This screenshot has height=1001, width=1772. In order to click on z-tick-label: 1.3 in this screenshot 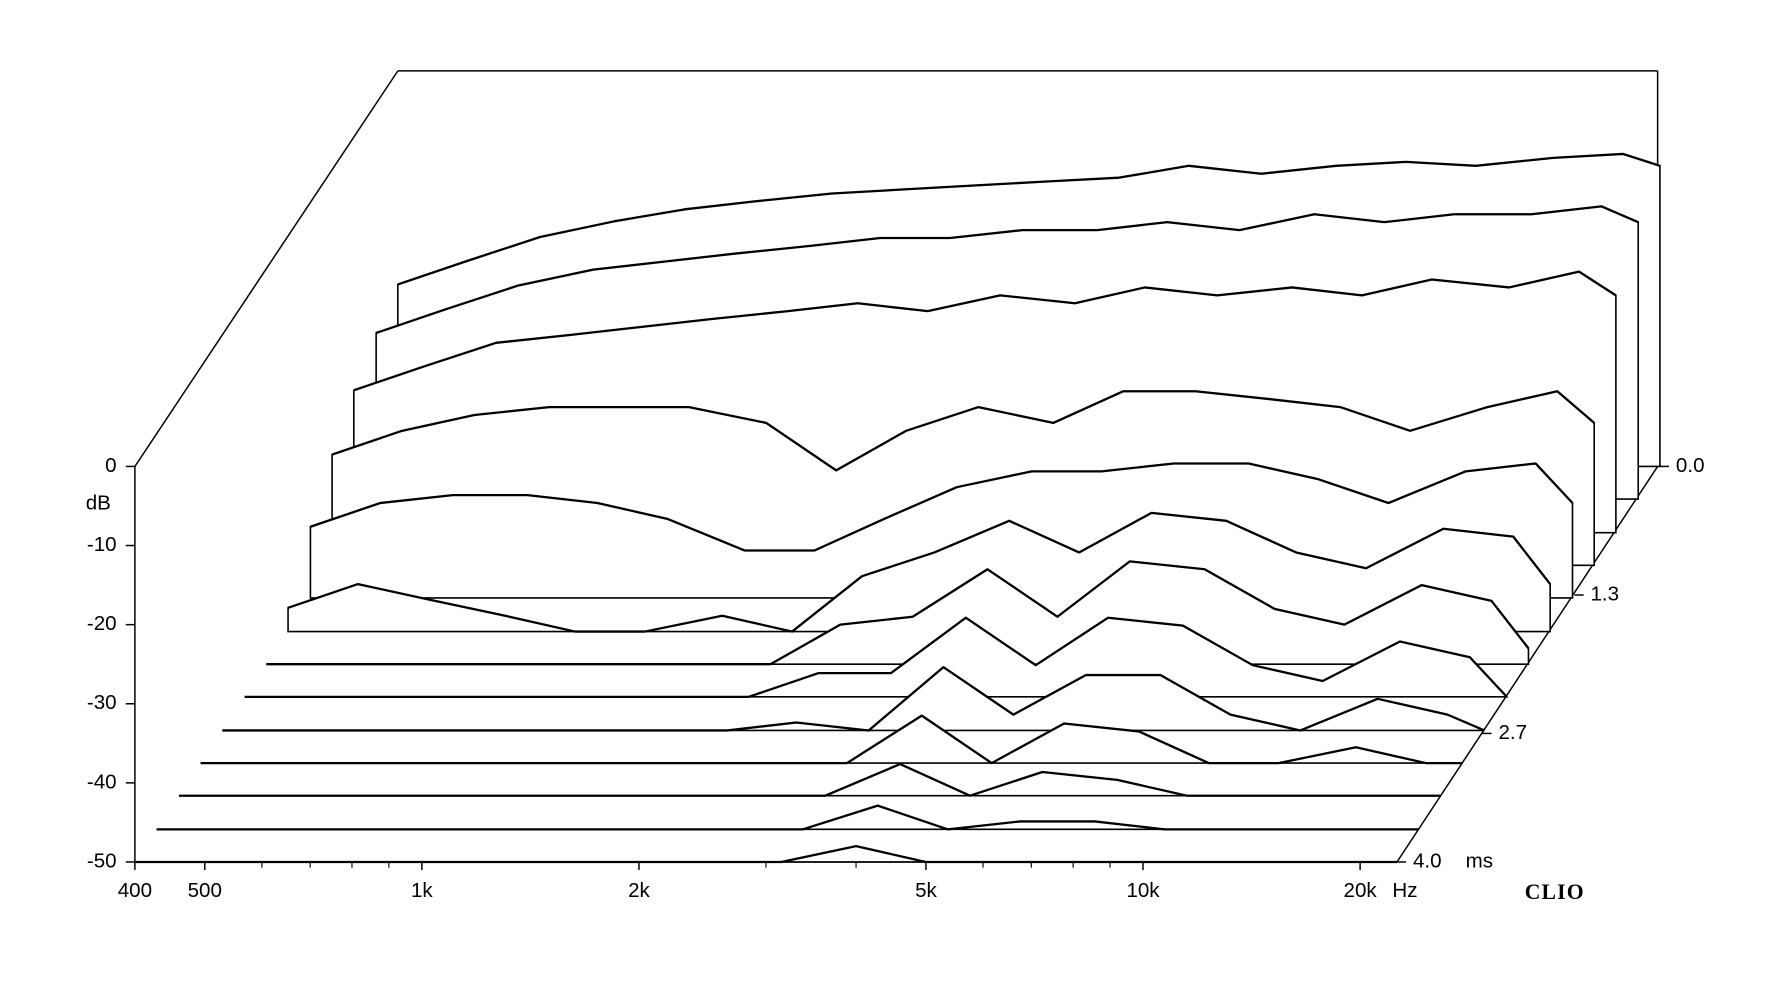, I will do `click(1604, 593)`.